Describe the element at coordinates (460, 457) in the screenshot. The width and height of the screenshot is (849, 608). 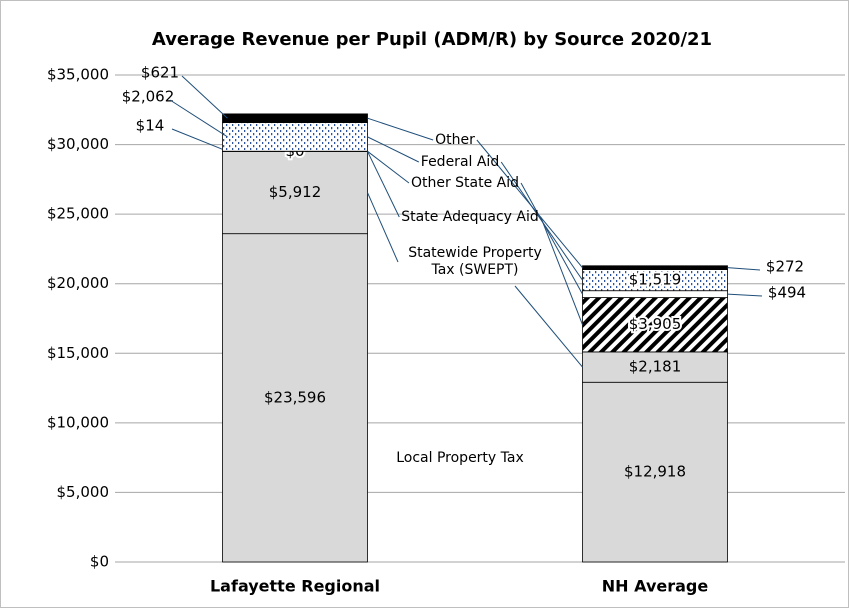
I see `series-label: Local Property Tax` at that location.